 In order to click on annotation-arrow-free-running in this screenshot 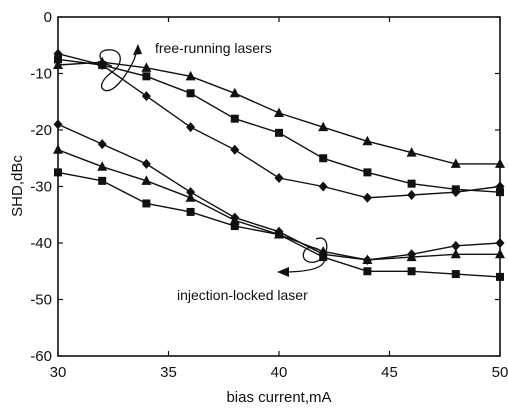, I will do `click(119, 69)`.